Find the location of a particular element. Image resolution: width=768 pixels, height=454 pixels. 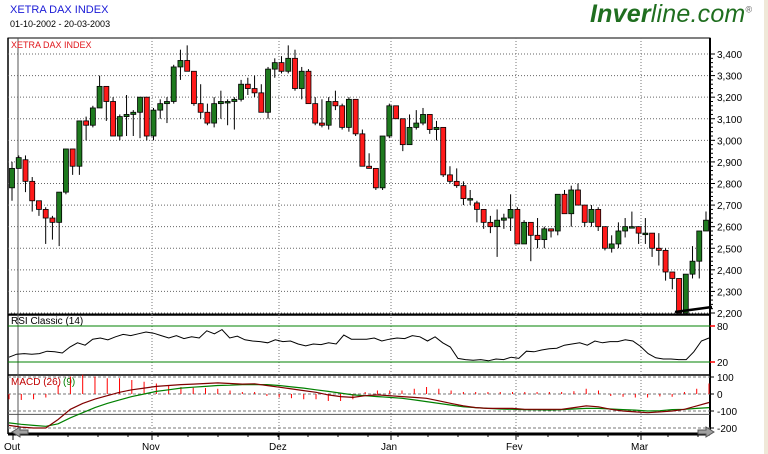

scroll-right-arrow-icon is located at coordinates (706, 432).